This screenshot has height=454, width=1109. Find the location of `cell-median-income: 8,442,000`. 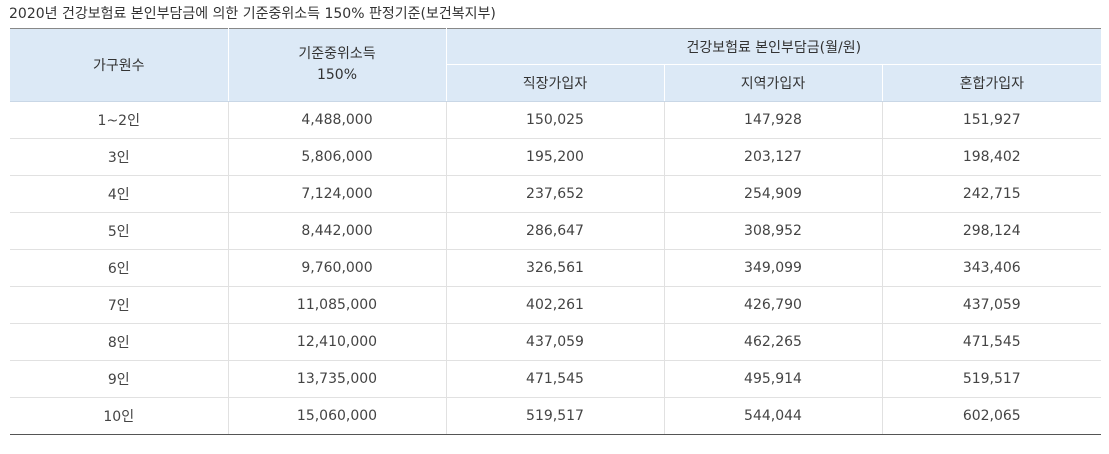

cell-median-income: 8,442,000 is located at coordinates (337, 231).